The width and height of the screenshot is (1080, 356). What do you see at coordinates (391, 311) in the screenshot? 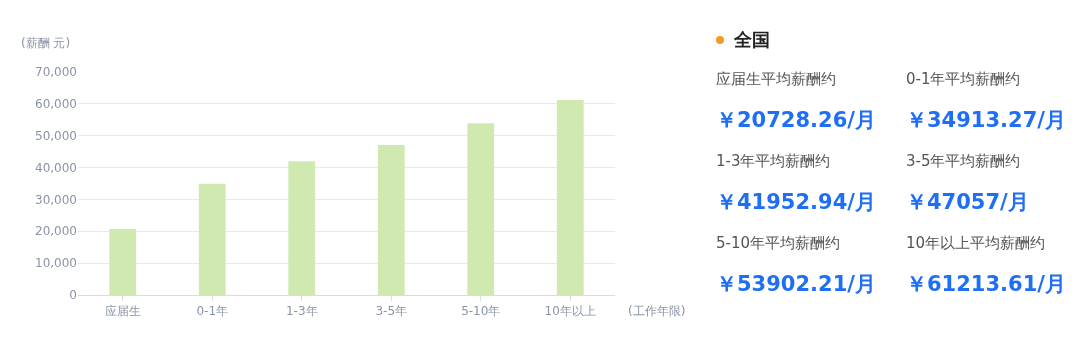
I see `x-tick-label: 3-5年` at bounding box center [391, 311].